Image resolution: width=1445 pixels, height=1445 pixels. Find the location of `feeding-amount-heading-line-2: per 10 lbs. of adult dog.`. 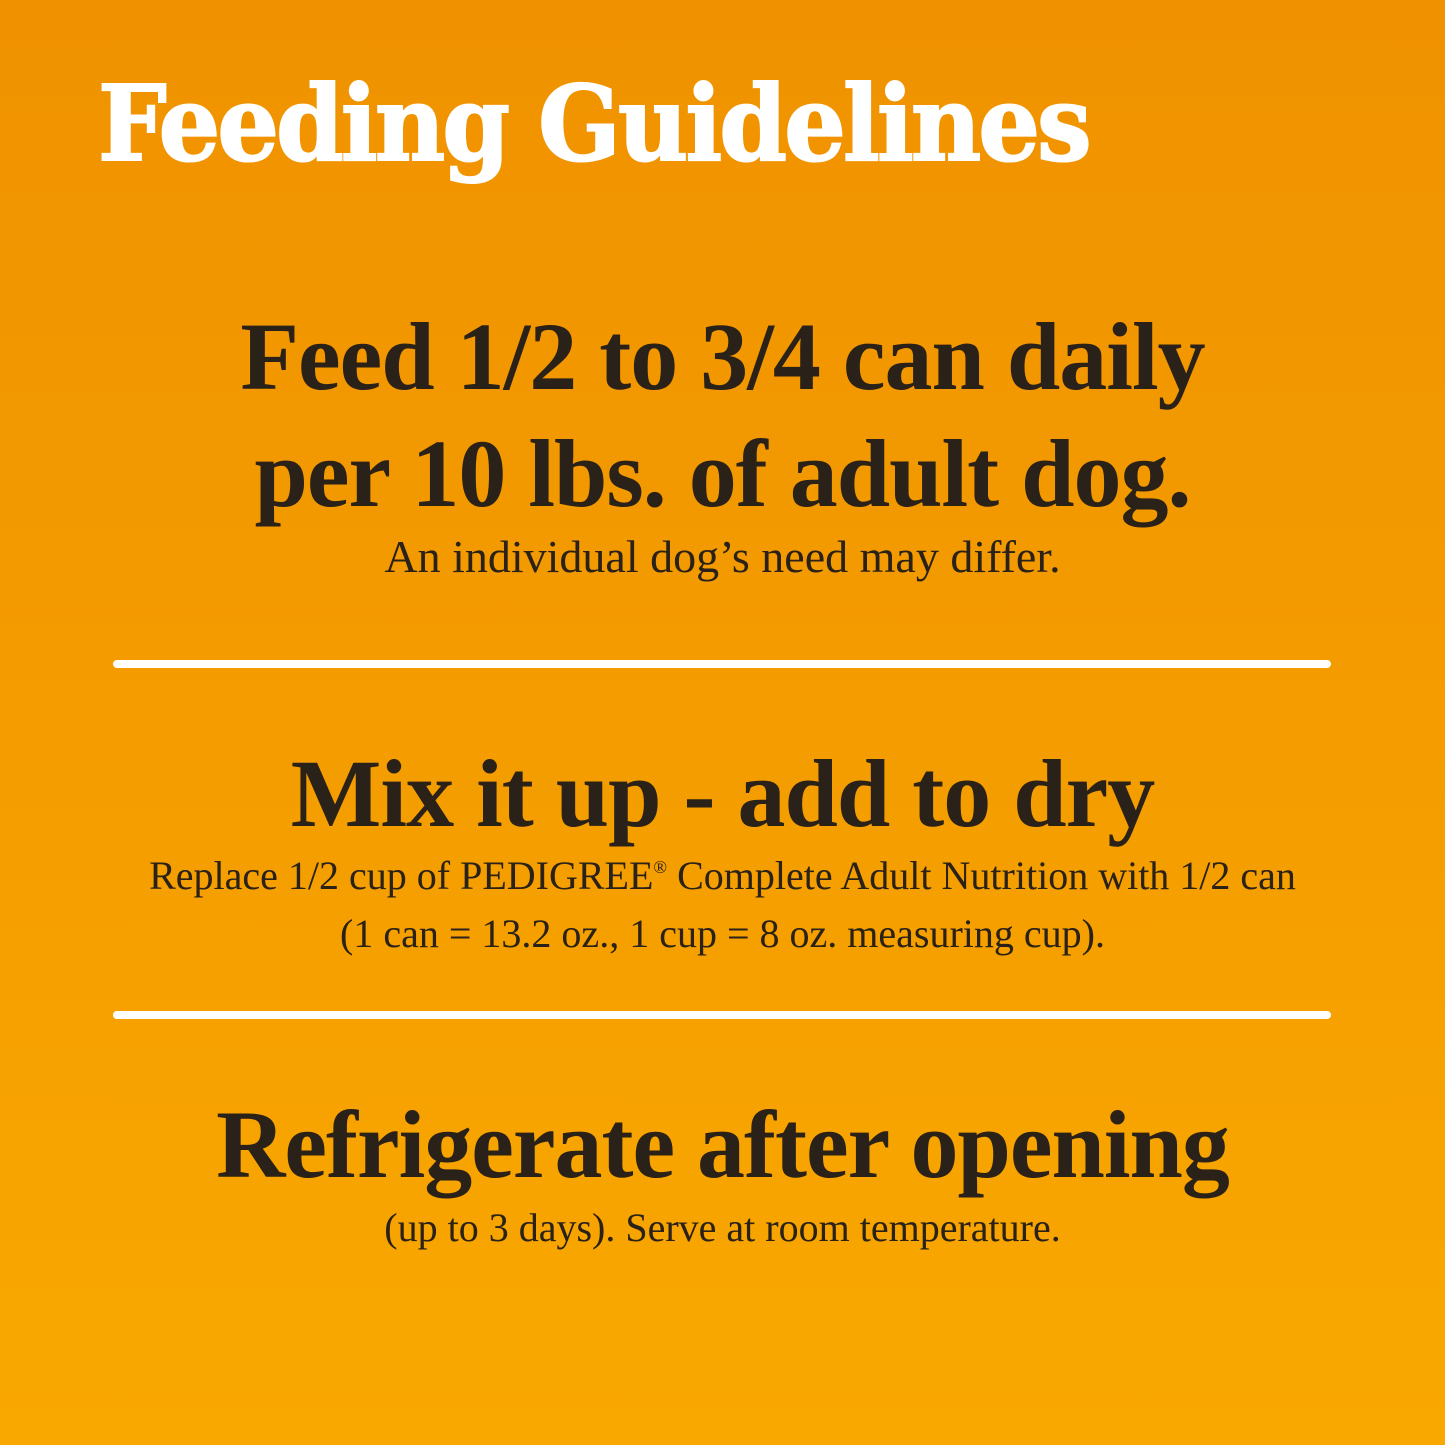

feeding-amount-heading-line-2: per 10 lbs. of adult dog. is located at coordinates (722, 473).